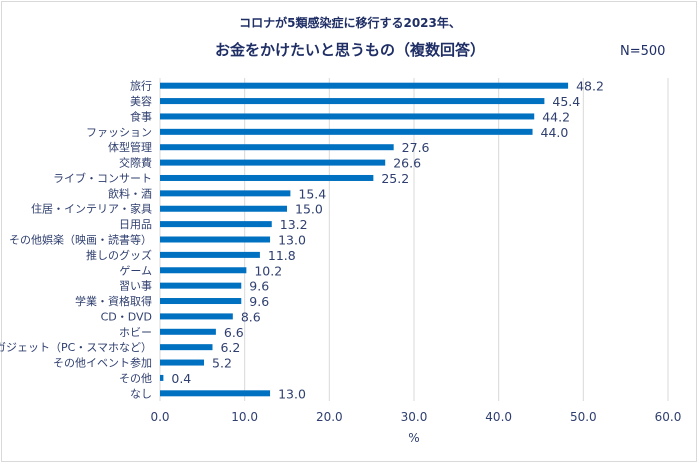 The width and height of the screenshot is (700, 465). Describe the element at coordinates (80, 240) in the screenshot. I see `category-label: その他娯楽（映画・読書等）` at that location.